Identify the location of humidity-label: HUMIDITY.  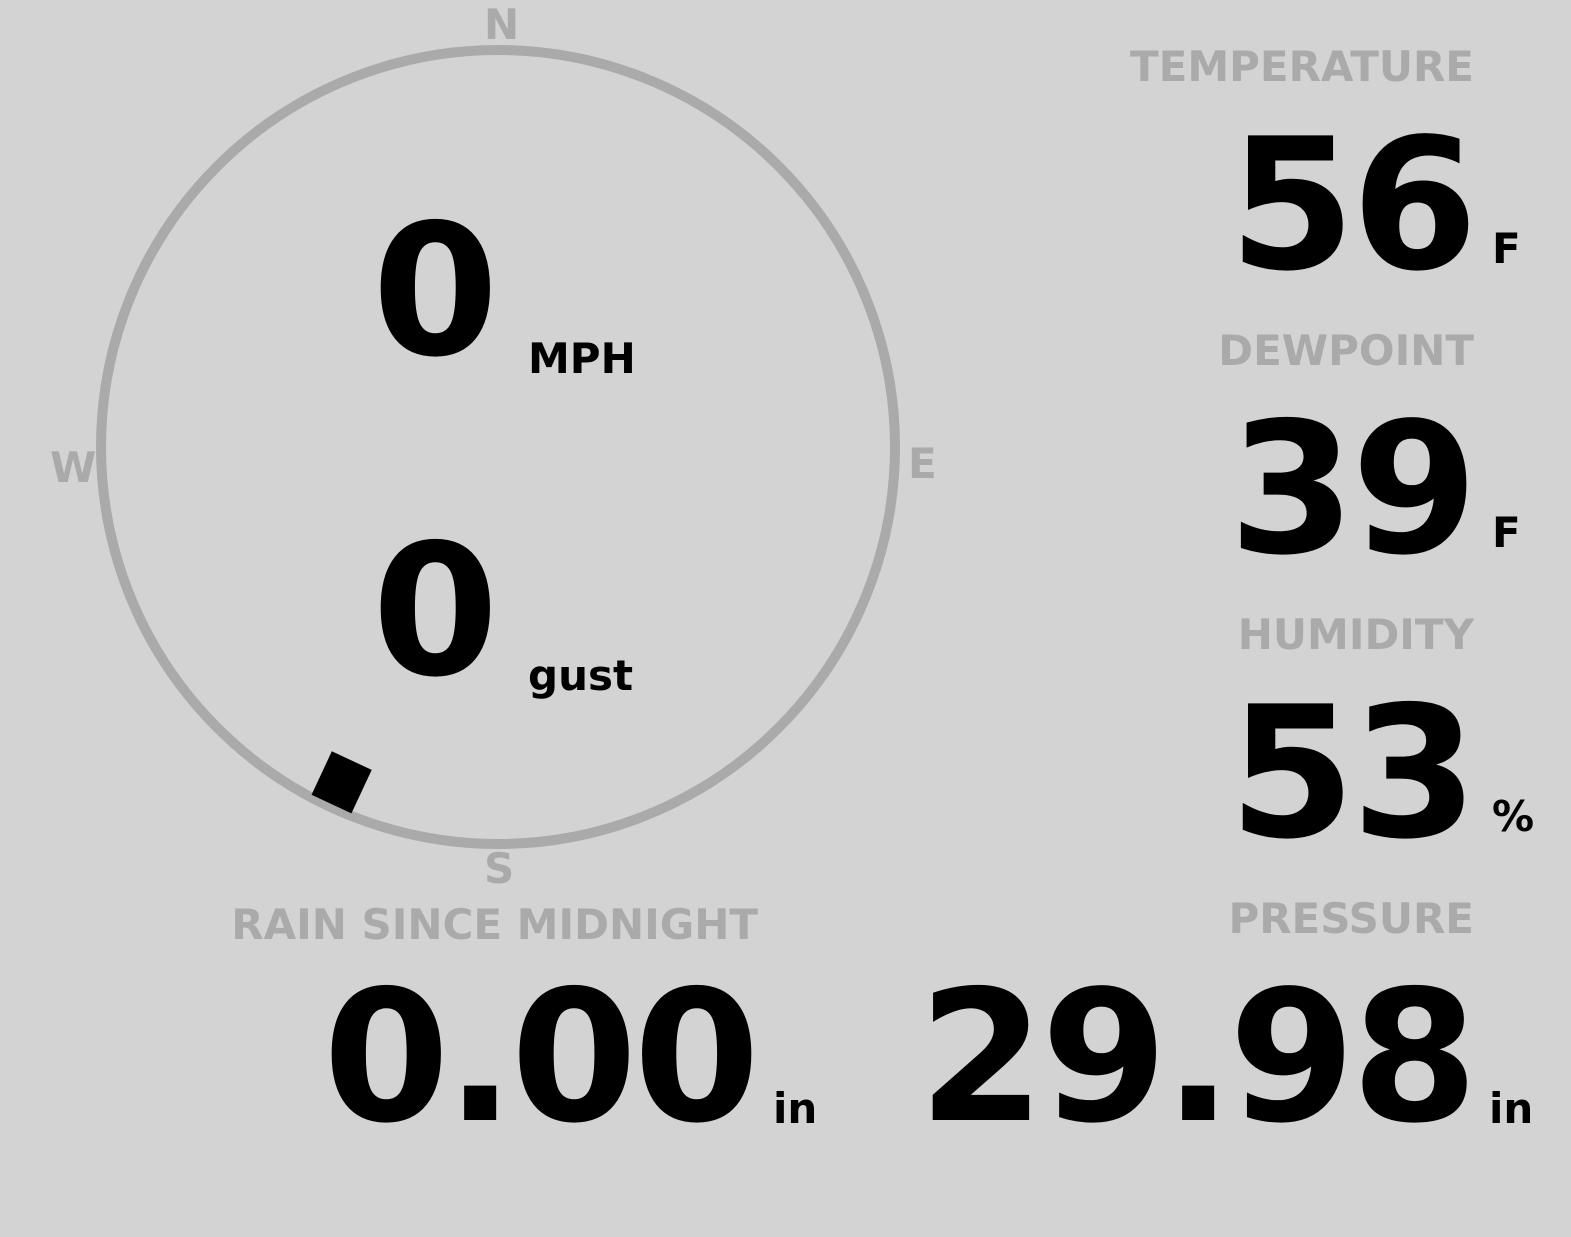
(1355, 634).